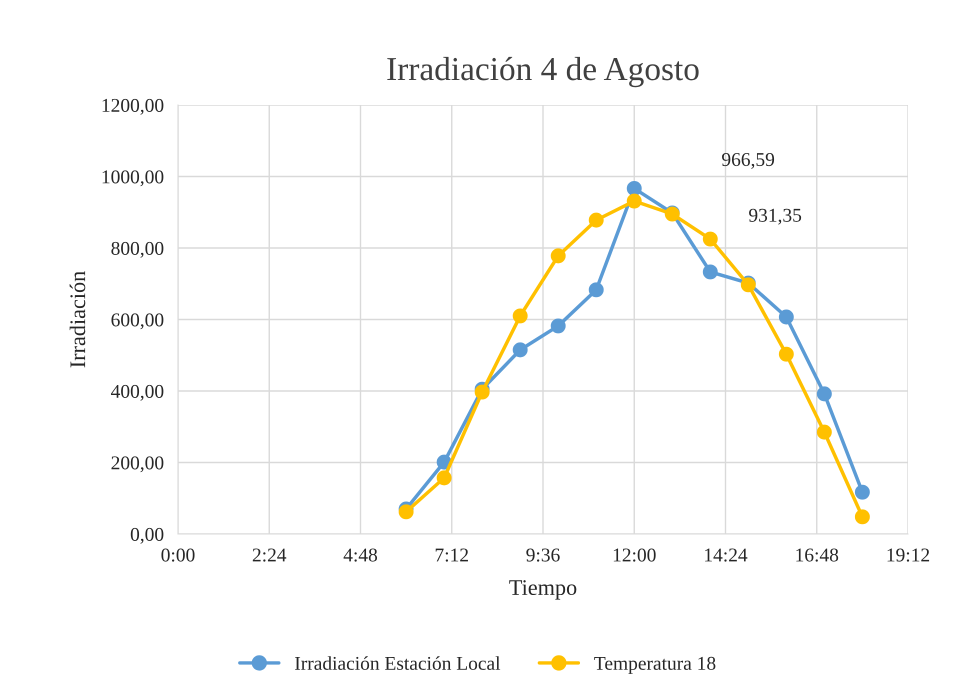  What do you see at coordinates (397, 663) in the screenshot?
I see `legend-label: Irradiación Estación Local` at bounding box center [397, 663].